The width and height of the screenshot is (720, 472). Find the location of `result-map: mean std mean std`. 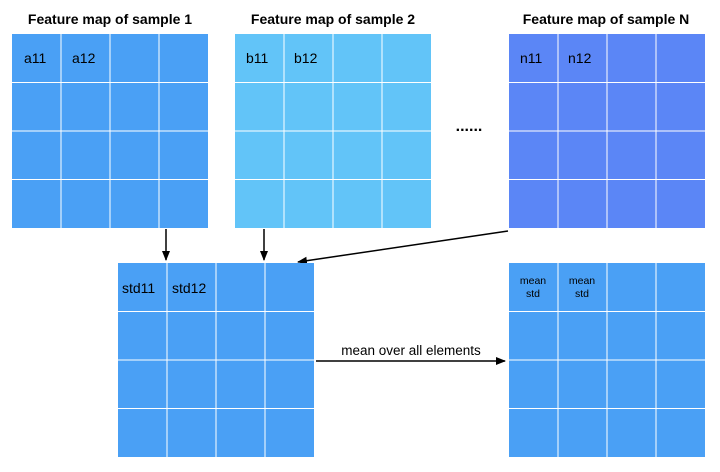

result-map: mean std mean std is located at coordinates (607, 360).